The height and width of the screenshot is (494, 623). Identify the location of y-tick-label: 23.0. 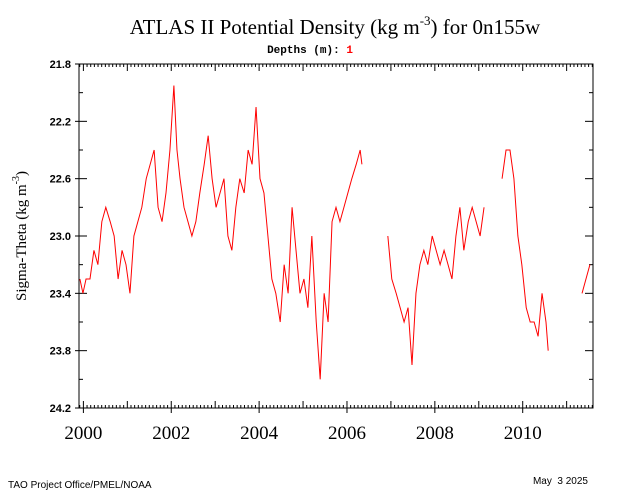
(60, 237).